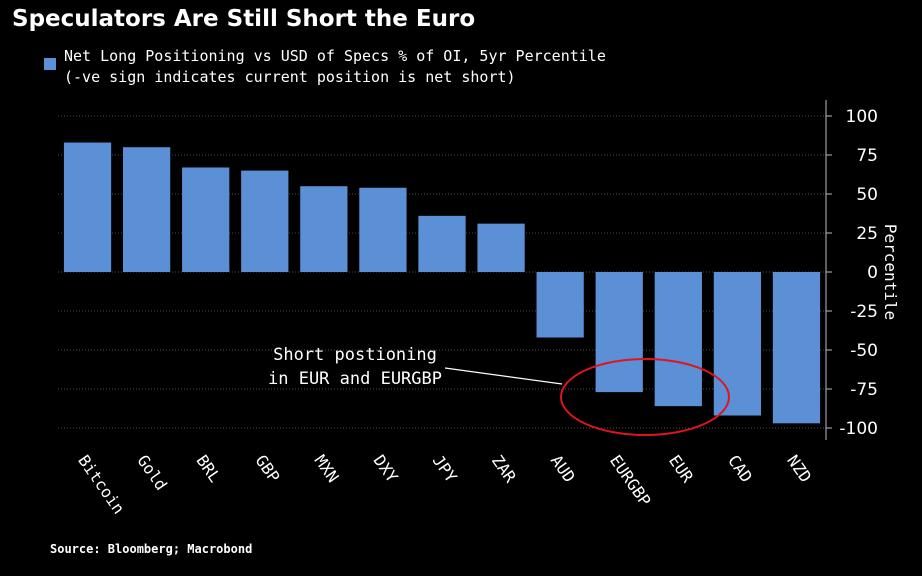 This screenshot has width=922, height=576. I want to click on annotation-pointer, so click(503, 376).